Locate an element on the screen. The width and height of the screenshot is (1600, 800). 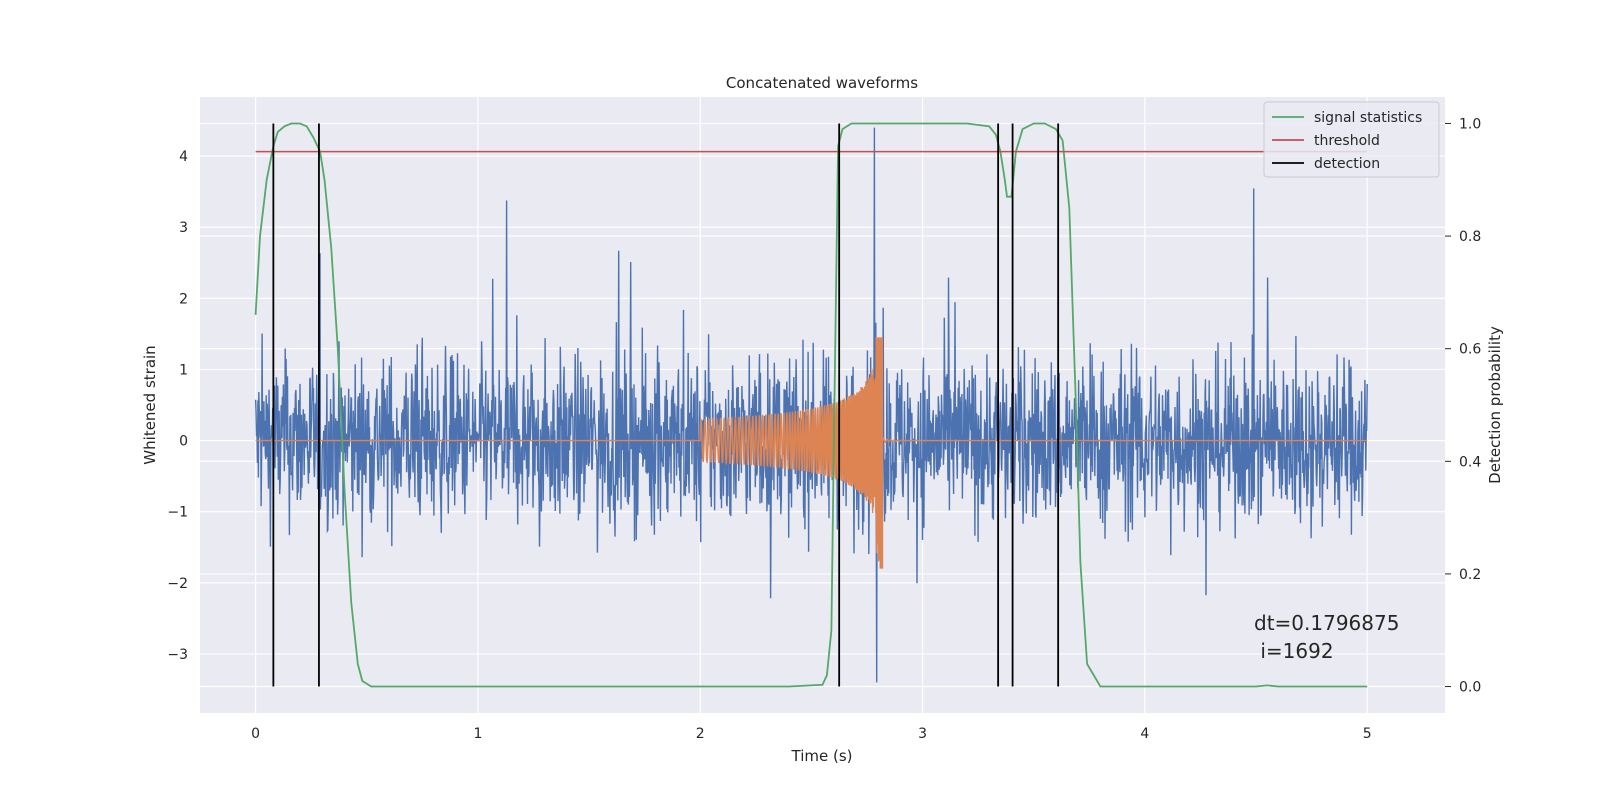
legend-label: signal statistics is located at coordinates (1368, 118).